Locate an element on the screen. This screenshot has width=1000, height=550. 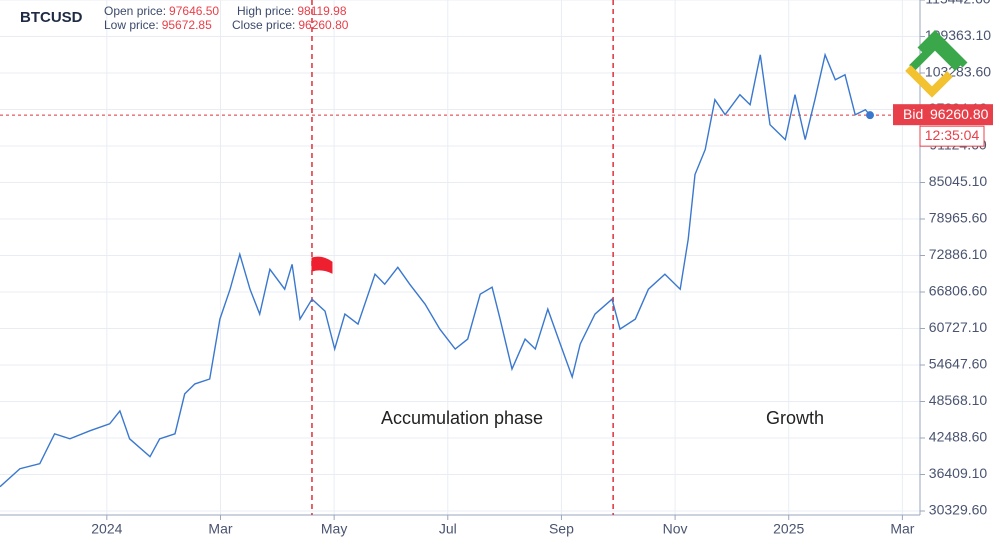
y-tick-label: 103283.60 is located at coordinates (958, 72).